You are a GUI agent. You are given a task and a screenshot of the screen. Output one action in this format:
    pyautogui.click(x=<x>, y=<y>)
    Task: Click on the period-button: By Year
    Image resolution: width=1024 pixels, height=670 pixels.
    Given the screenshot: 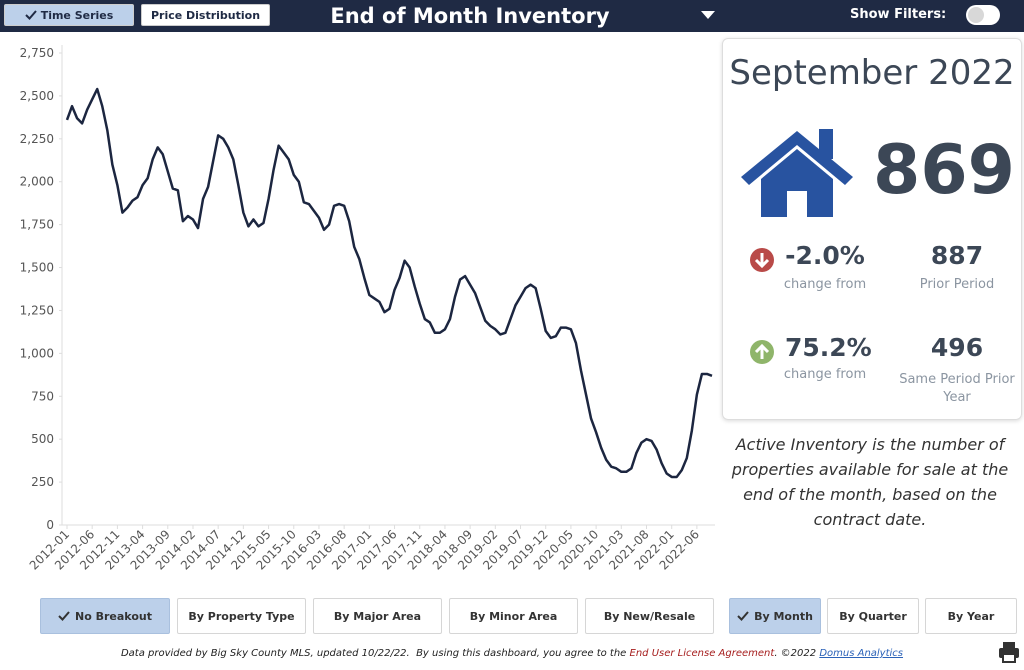 What is the action you would take?
    pyautogui.click(x=971, y=616)
    